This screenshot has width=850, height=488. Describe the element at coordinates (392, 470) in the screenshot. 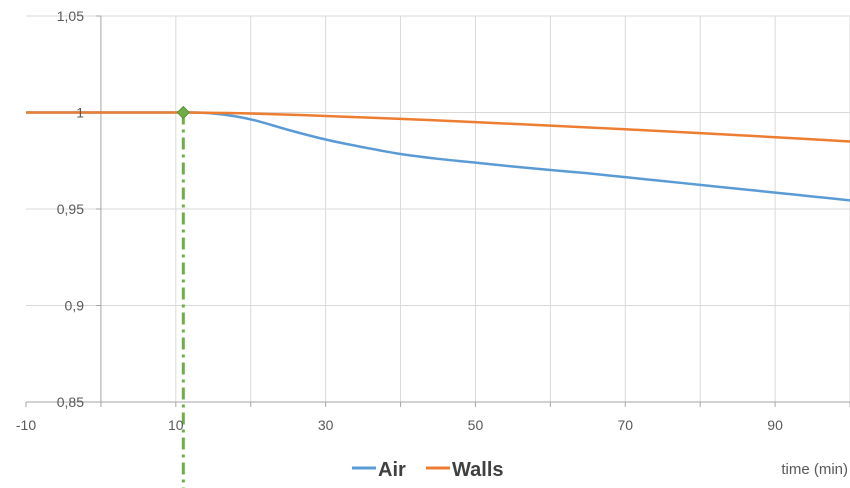

I see `legend-label-air: Air` at that location.